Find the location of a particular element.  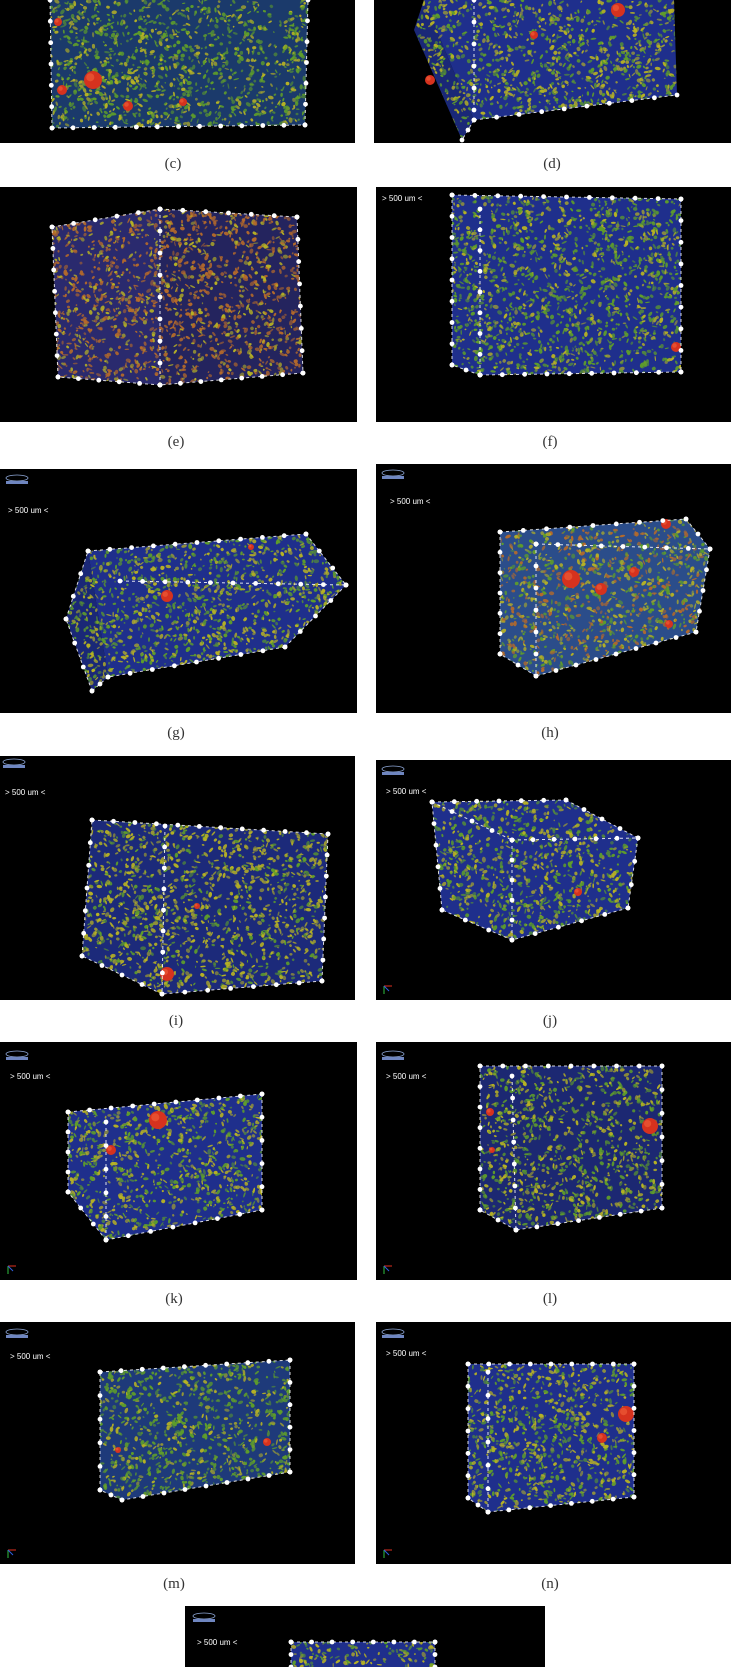

axis-triad is located at coordinates (387, 1553).